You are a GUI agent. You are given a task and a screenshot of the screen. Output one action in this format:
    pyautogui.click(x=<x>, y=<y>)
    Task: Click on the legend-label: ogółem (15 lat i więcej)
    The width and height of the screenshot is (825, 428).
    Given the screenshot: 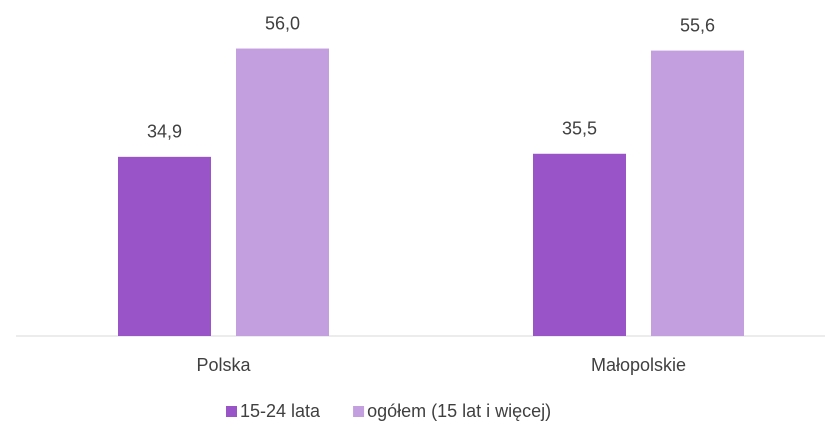 What is the action you would take?
    pyautogui.click(x=459, y=411)
    